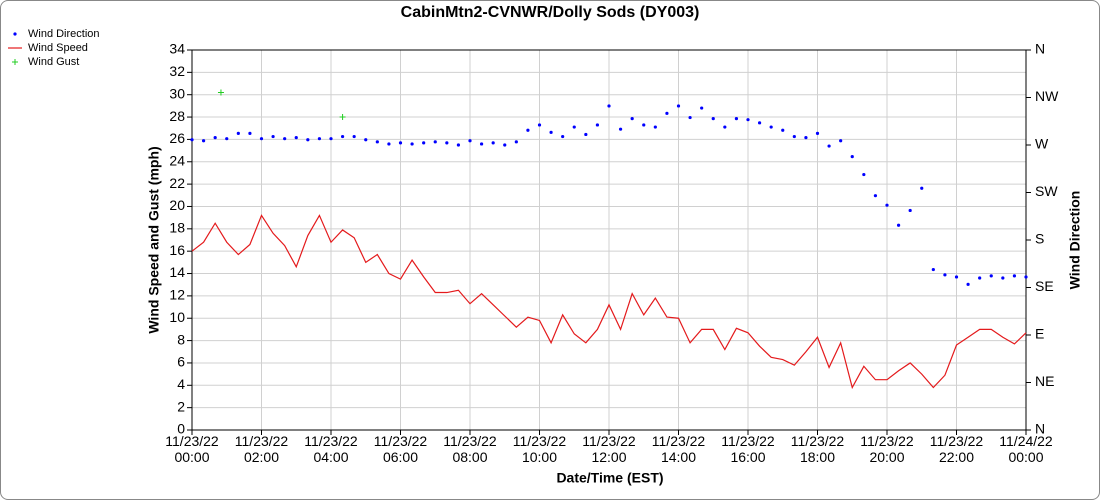 This screenshot has width=1100, height=500. I want to click on y-tick-label: 20, so click(177, 205).